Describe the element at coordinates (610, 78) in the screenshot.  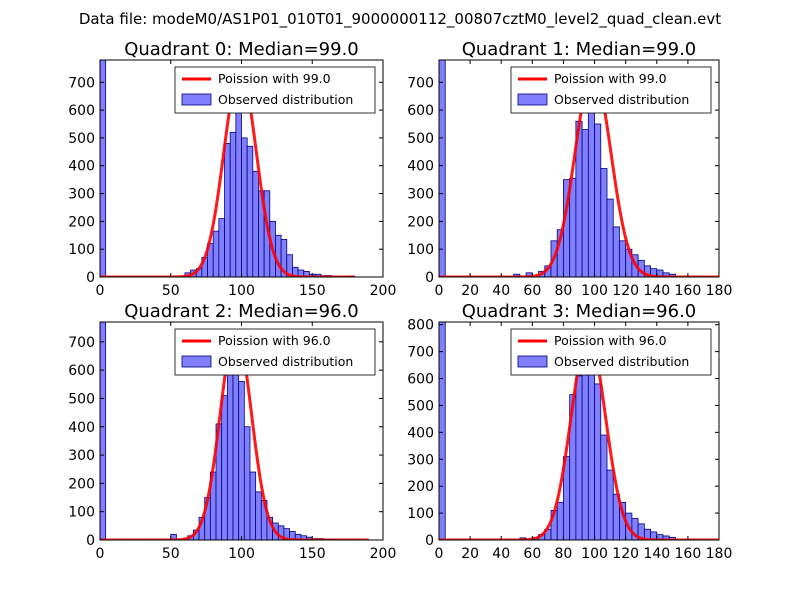
I see `legend-line-label: Poission with 99.0` at that location.